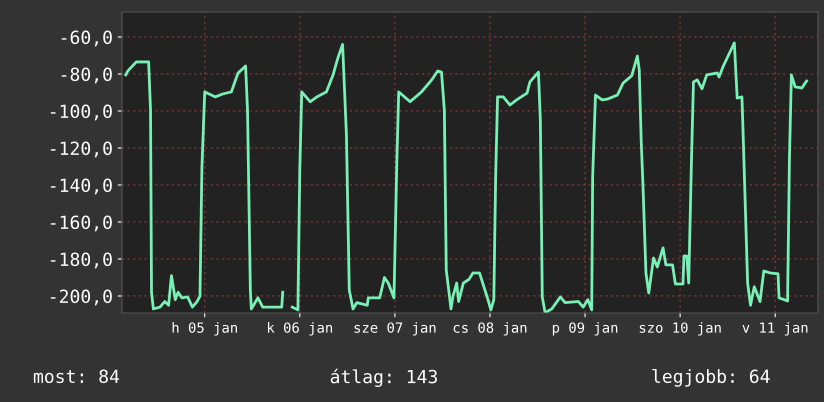 The width and height of the screenshot is (824, 402). Describe the element at coordinates (81, 186) in the screenshot. I see `y-tick-label: -140,0` at that location.